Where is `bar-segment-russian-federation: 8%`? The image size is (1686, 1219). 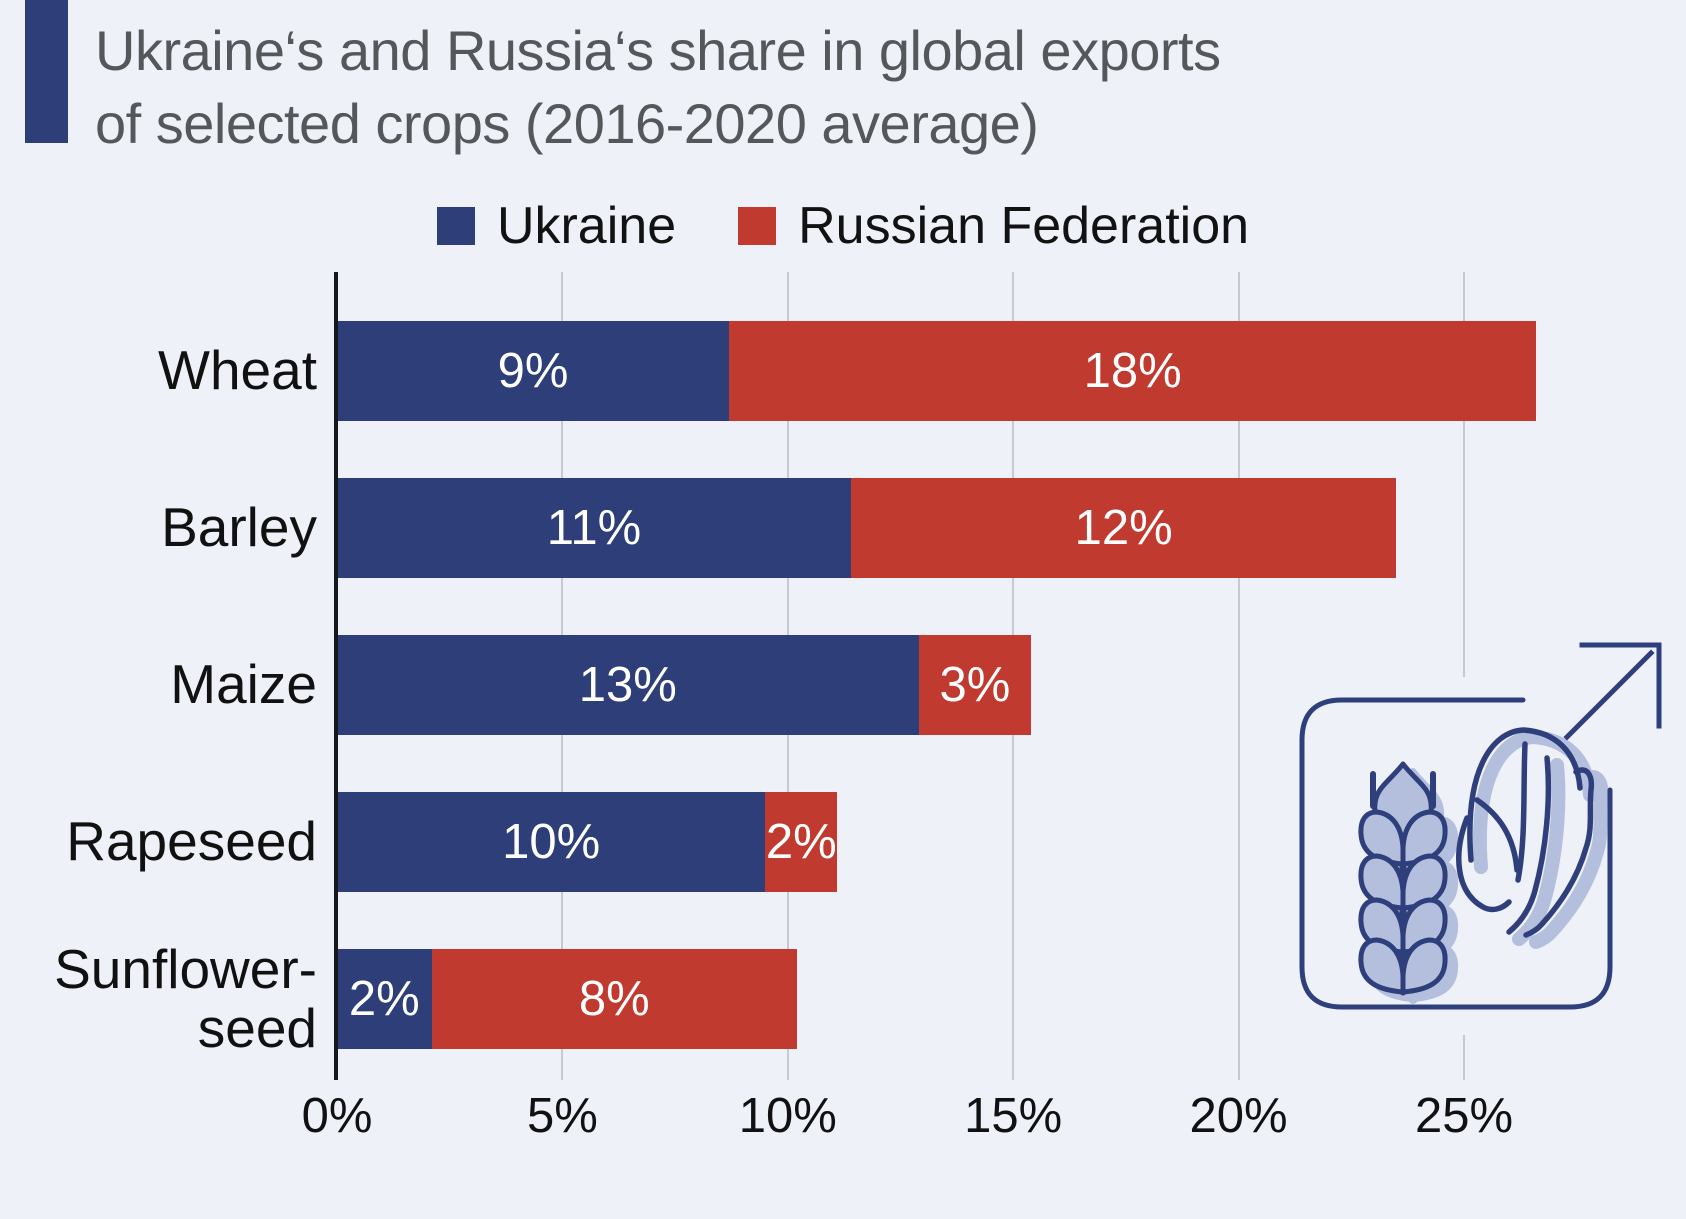
bar-segment-russian-federation: 8% is located at coordinates (614, 999).